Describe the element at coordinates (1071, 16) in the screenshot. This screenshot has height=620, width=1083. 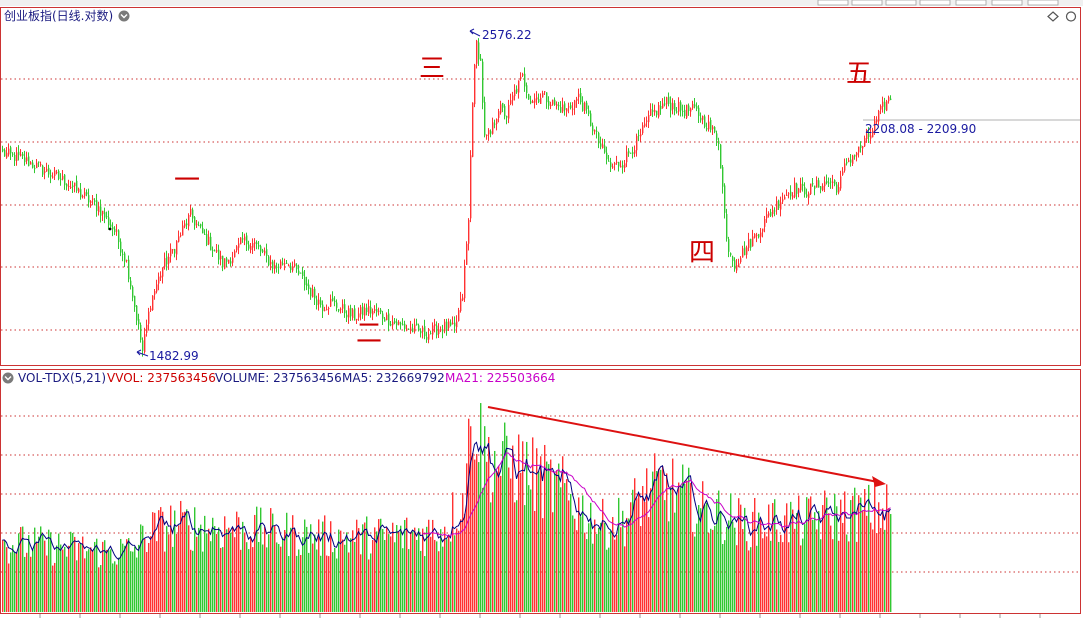
I see `circle-icon` at that location.